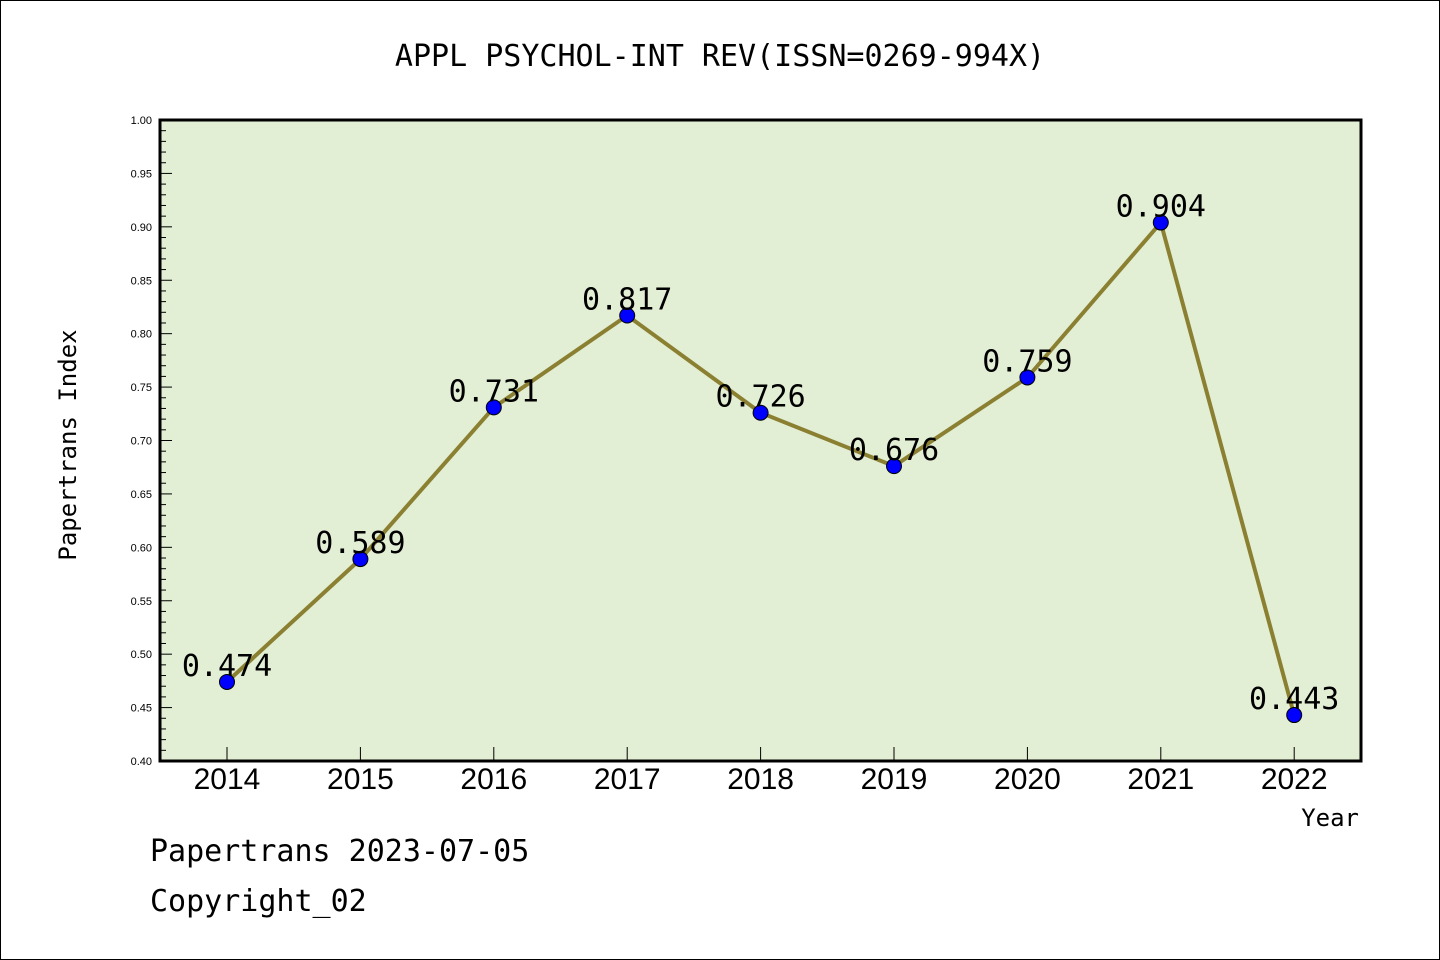 This screenshot has width=1440, height=960. Describe the element at coordinates (68, 444) in the screenshot. I see `y-axis-label: Papertrans Index` at that location.